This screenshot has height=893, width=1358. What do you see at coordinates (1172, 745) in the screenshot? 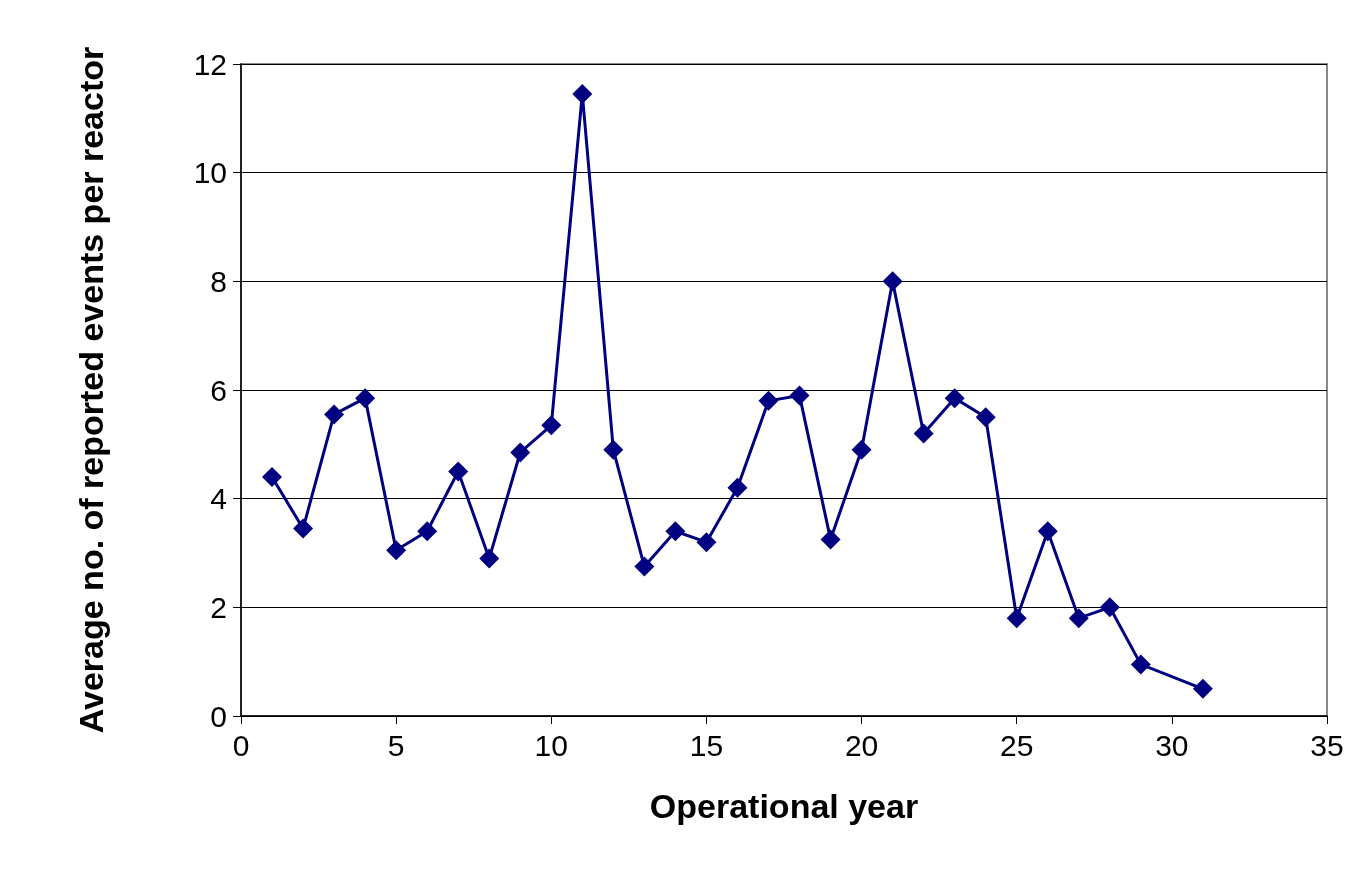
I see `x-tick-label: 30` at bounding box center [1172, 745].